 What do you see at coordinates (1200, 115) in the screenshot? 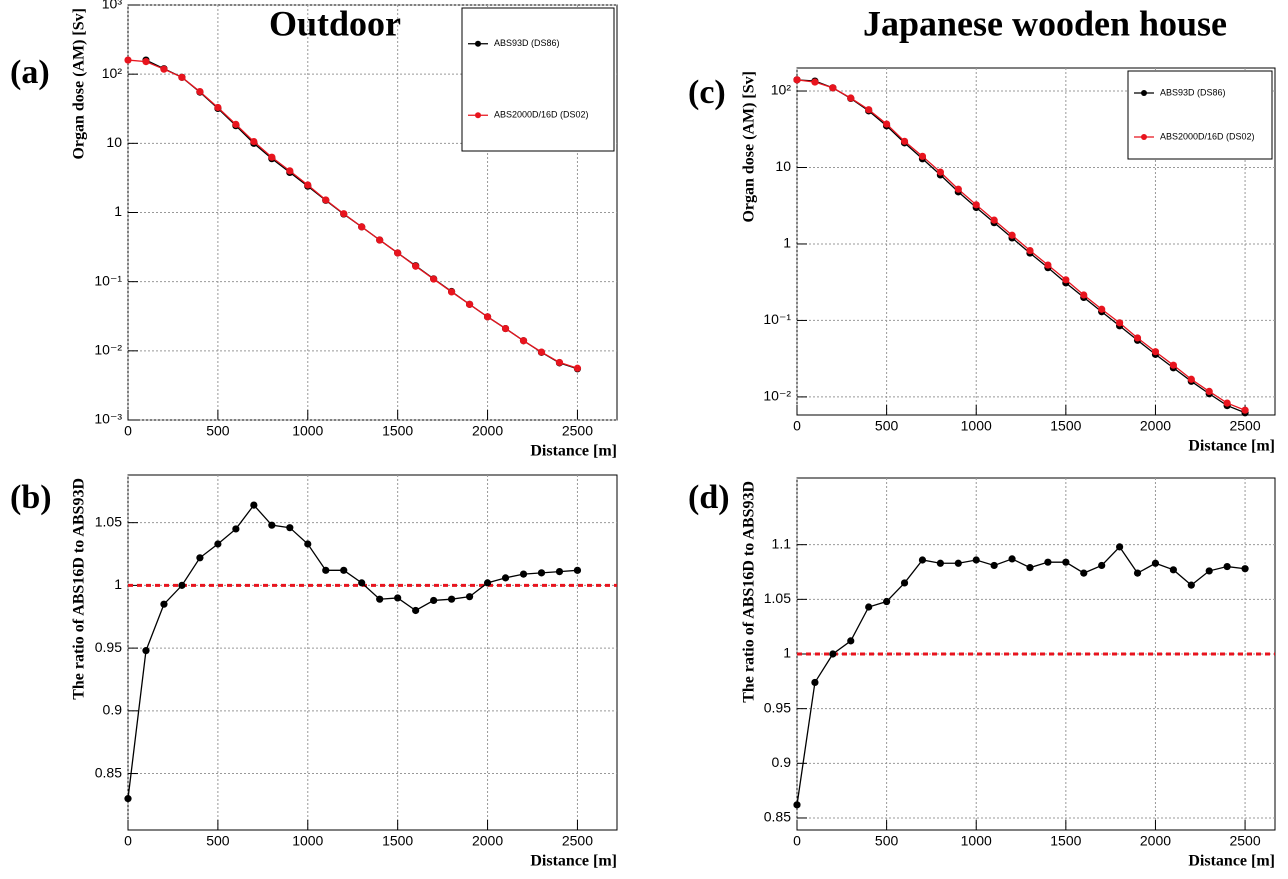
I see `legend-box` at bounding box center [1200, 115].